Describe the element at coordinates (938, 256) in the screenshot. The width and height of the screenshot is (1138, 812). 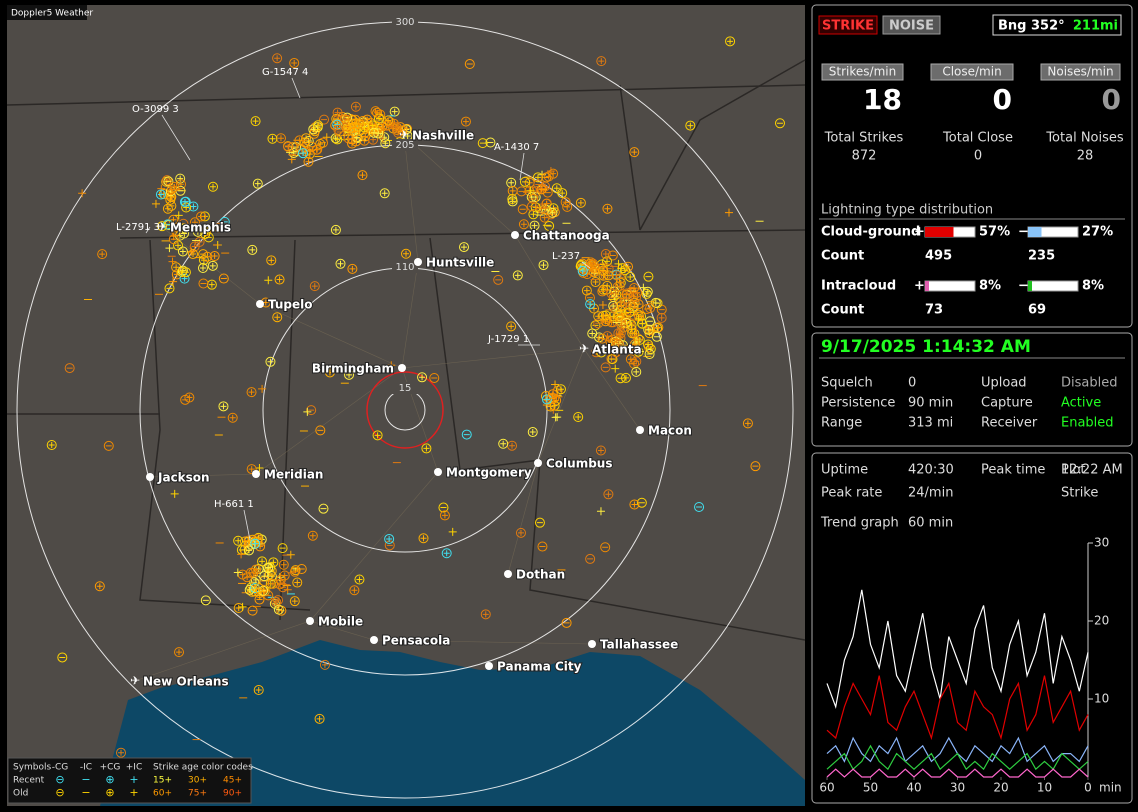
I see `count-value: 495` at that location.